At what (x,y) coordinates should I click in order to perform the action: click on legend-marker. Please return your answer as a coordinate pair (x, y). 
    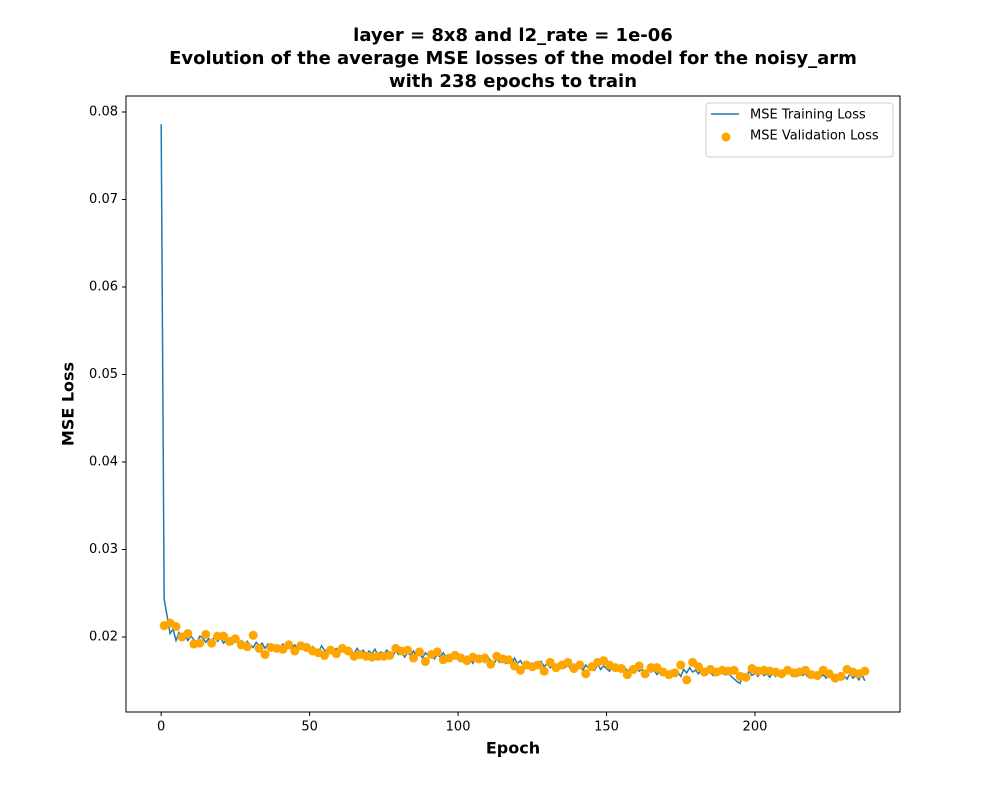
    Looking at the image, I should click on (726, 137).